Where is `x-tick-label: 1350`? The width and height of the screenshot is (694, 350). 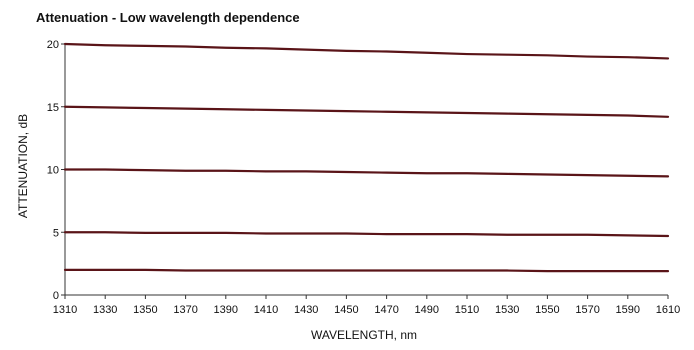 x-tick-label: 1350 is located at coordinates (145, 310).